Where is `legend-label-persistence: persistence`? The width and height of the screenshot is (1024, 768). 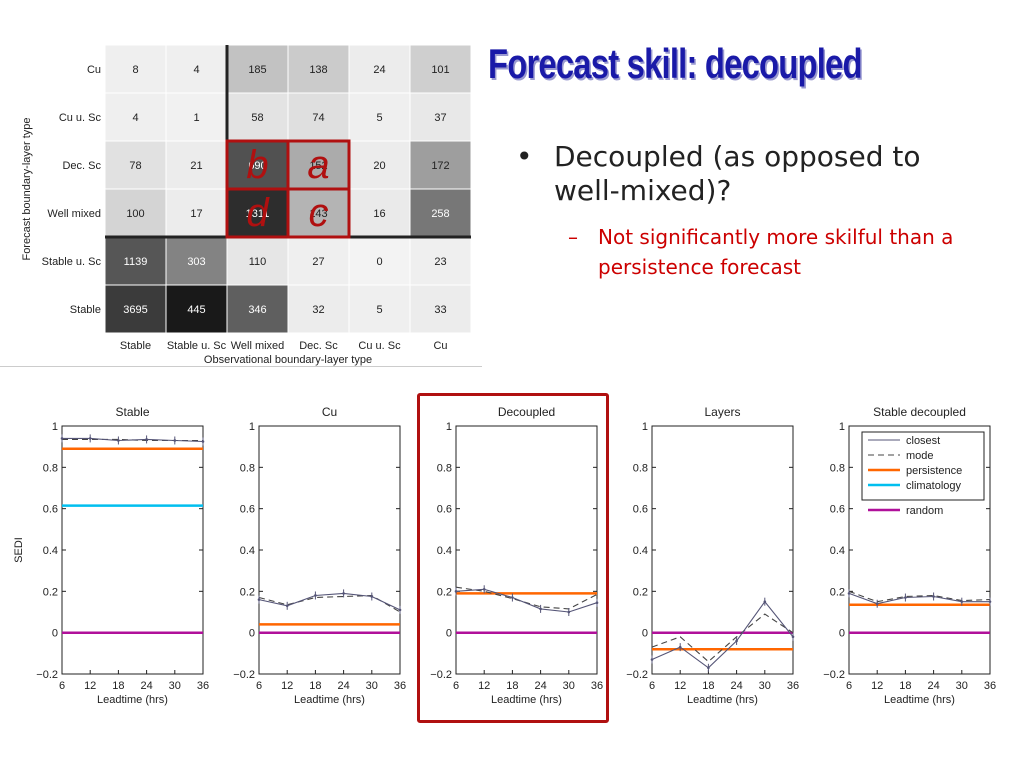
legend-label-persistence: persistence is located at coordinates (934, 471).